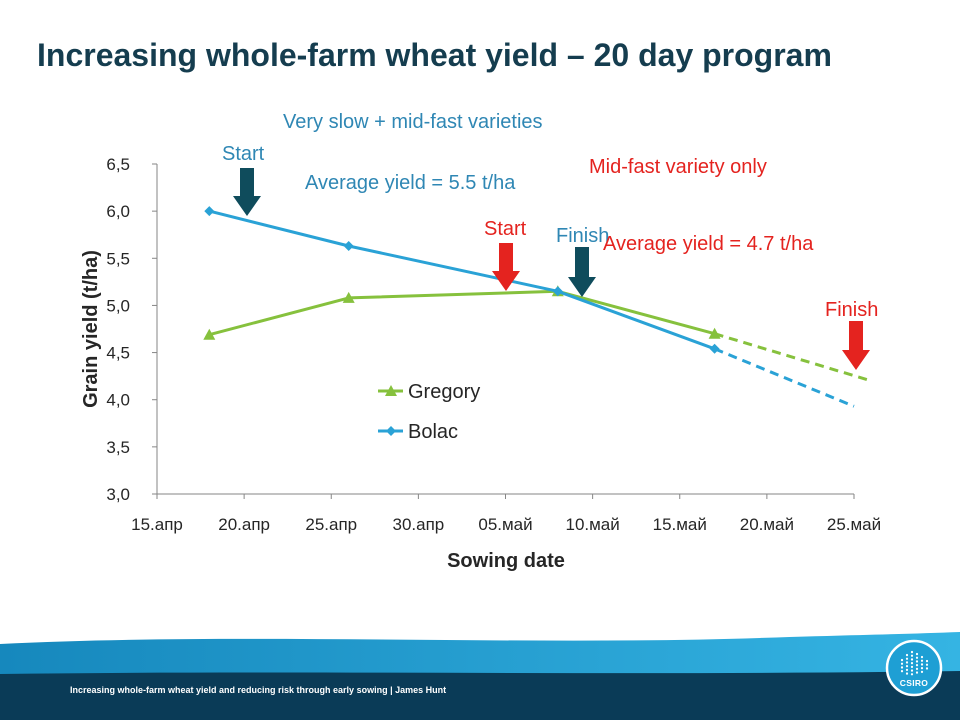 The height and width of the screenshot is (720, 960). Describe the element at coordinates (506, 267) in the screenshot. I see `single-variety-start-arrow-icon` at that location.